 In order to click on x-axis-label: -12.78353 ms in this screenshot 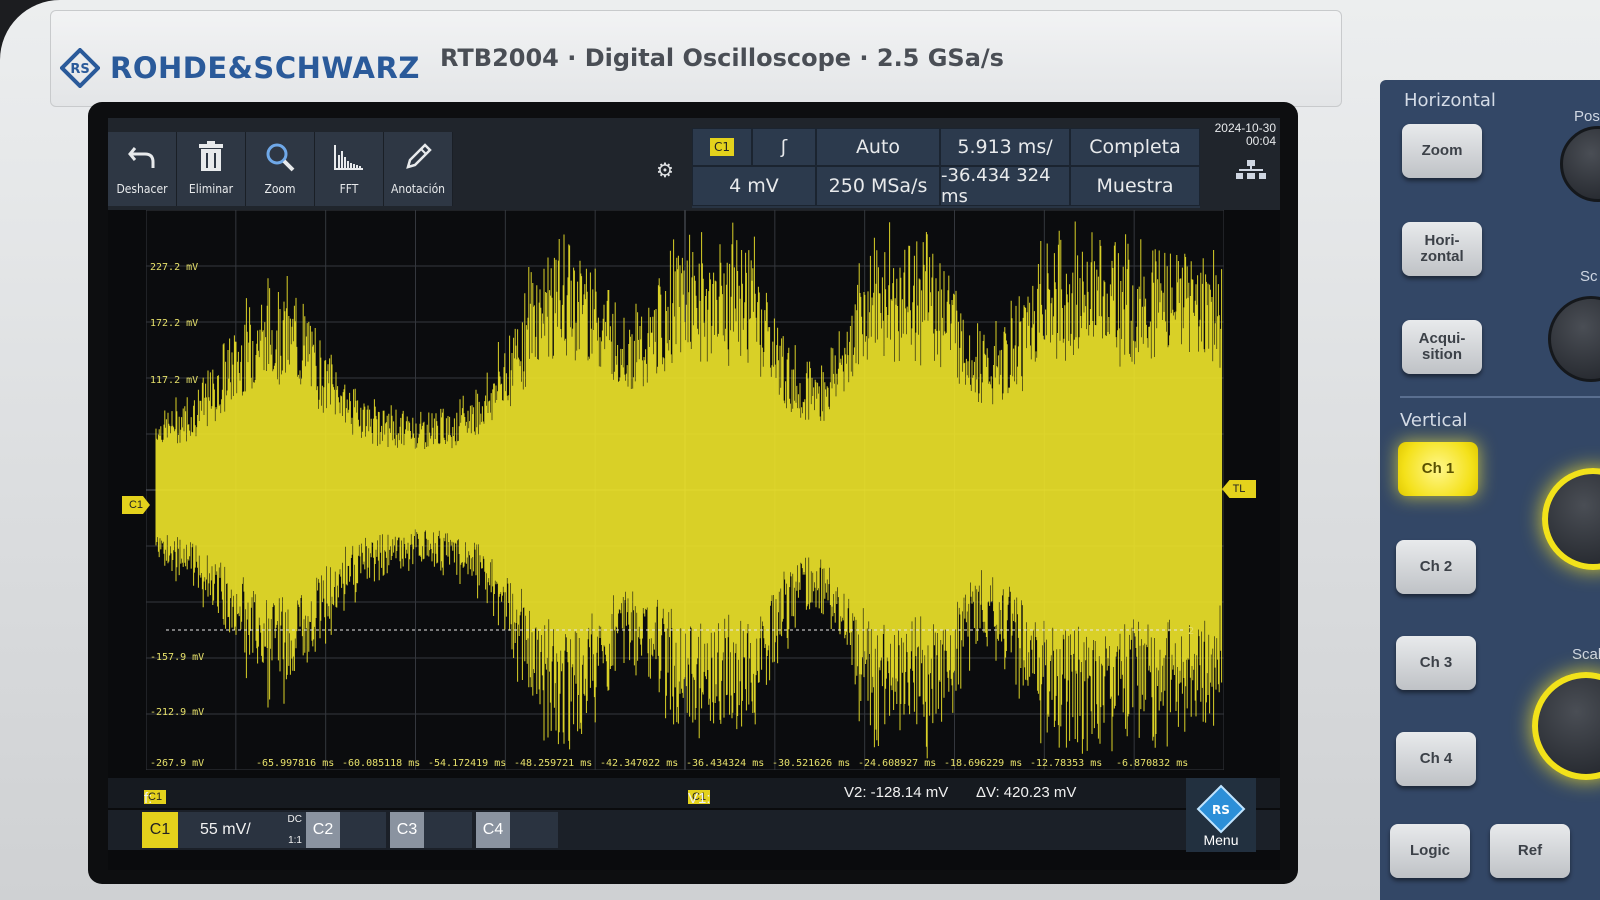, I will do `click(1066, 763)`.